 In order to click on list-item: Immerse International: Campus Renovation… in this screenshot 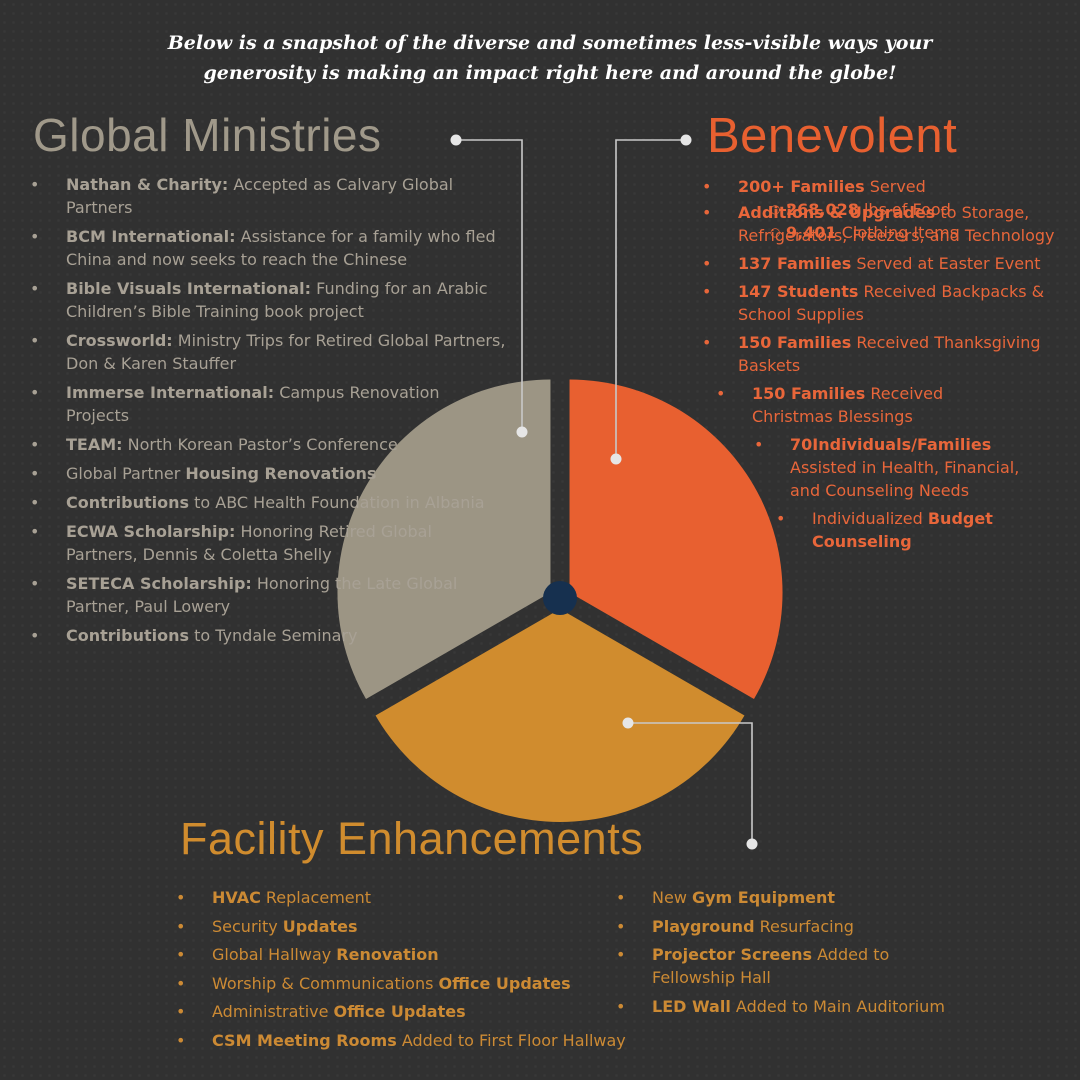, I will do `click(268, 404)`.